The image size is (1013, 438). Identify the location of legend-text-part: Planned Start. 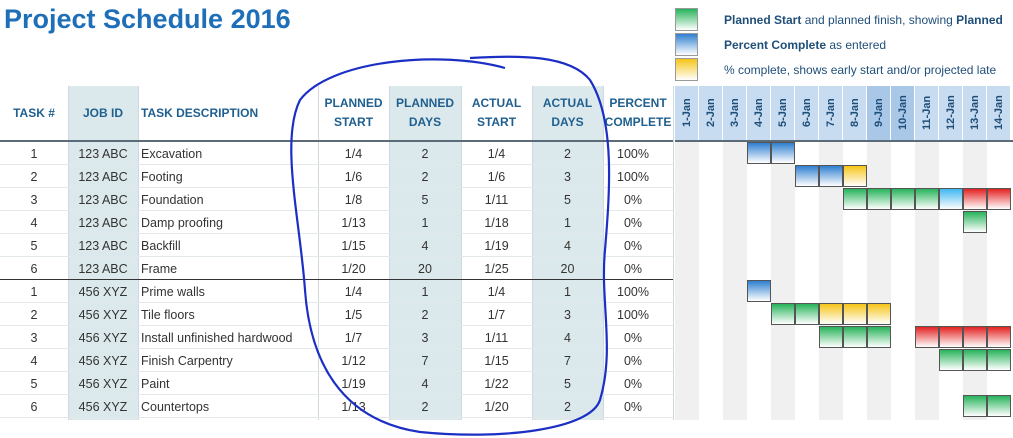
(763, 20).